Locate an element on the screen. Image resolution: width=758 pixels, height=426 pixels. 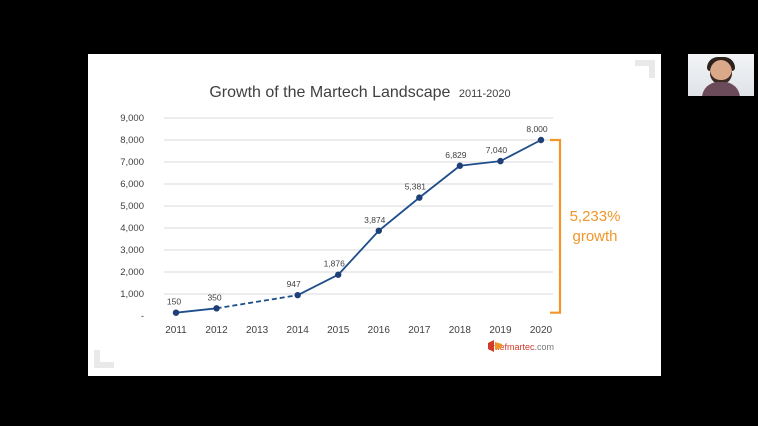
x-tick-label: 2016 is located at coordinates (379, 330).